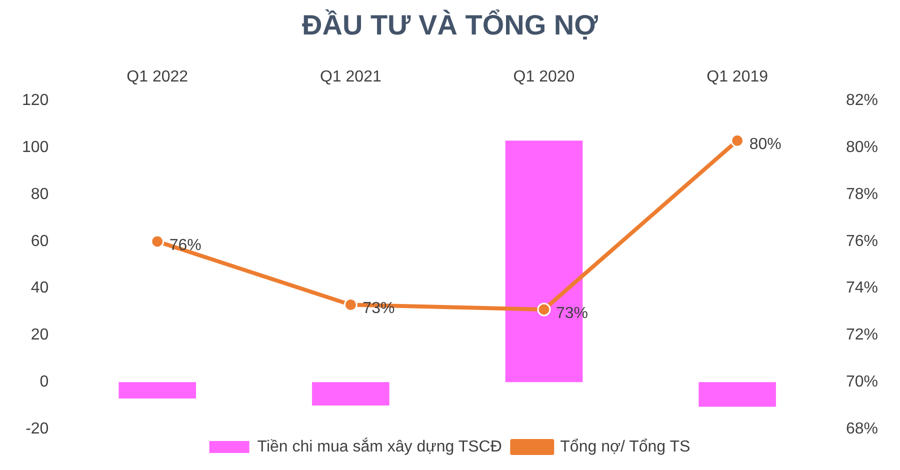  What do you see at coordinates (39, 241) in the screenshot?
I see `y-tick-label: 60` at bounding box center [39, 241].